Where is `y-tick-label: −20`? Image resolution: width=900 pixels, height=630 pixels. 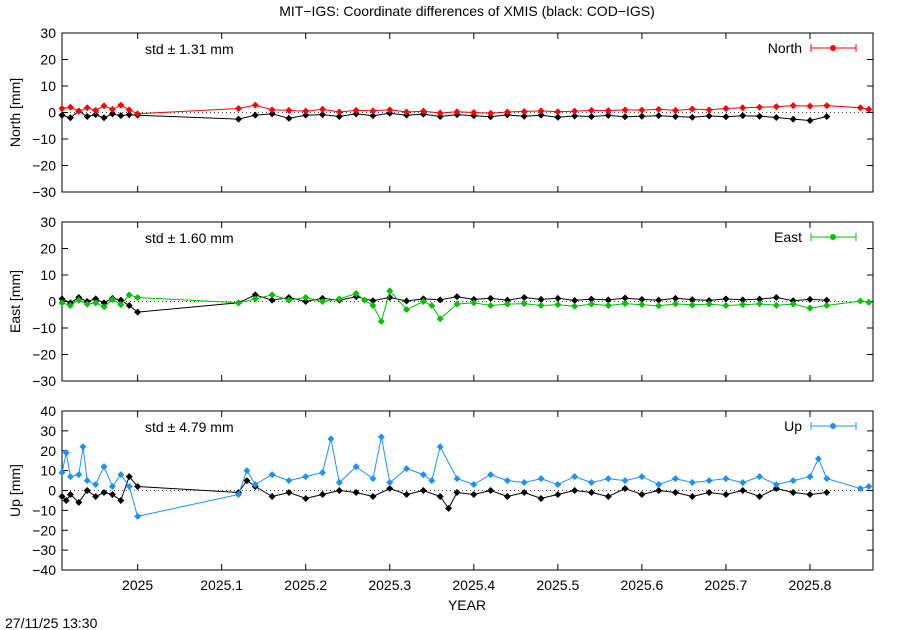
y-tick-label: −20 is located at coordinates (44, 355).